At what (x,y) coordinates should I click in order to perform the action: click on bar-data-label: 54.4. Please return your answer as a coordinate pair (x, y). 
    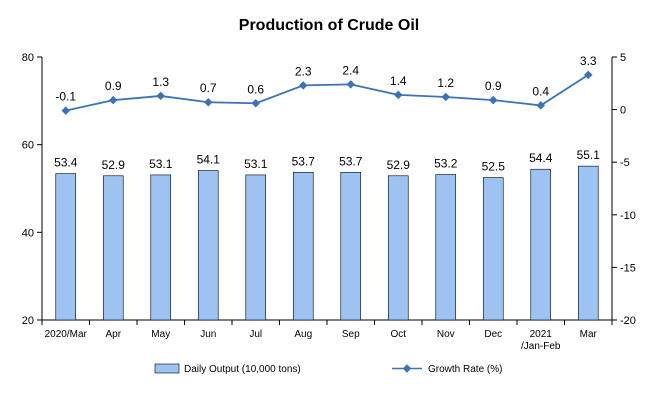
    Looking at the image, I should click on (541, 158).